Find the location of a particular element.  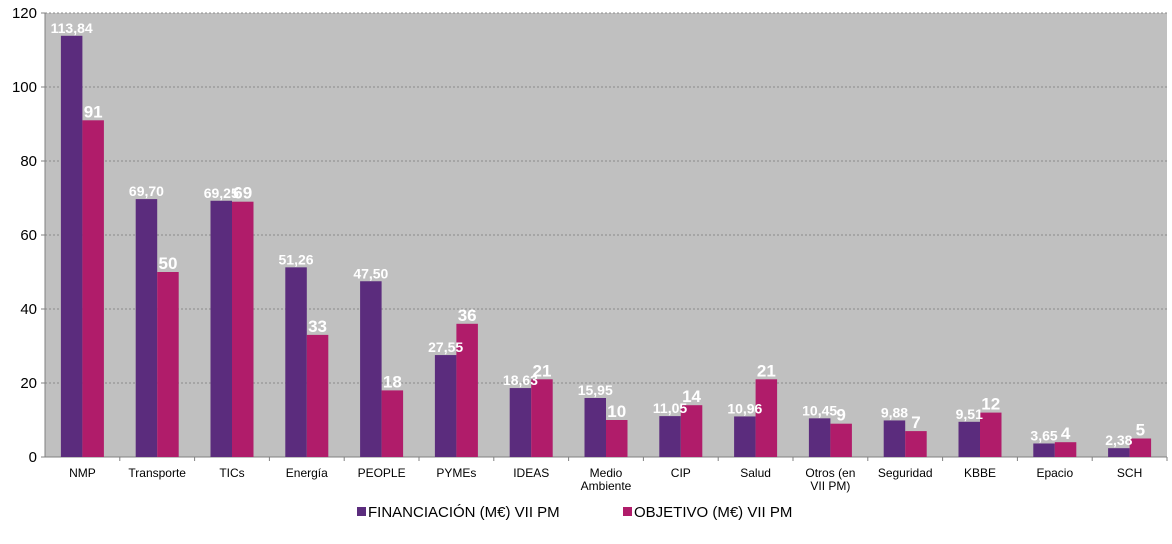

x-category-label: Seguridad is located at coordinates (905, 473).